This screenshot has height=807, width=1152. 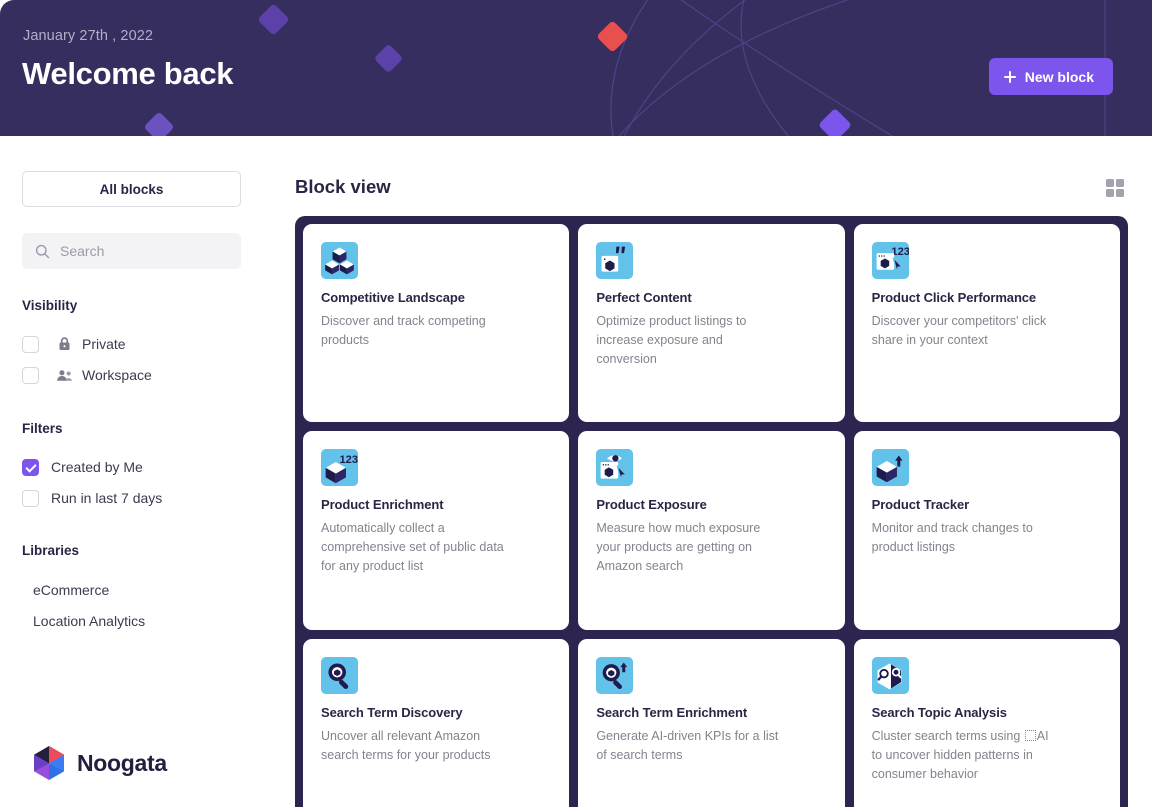 What do you see at coordinates (50, 305) in the screenshot?
I see `visibility-heading: Visibility` at bounding box center [50, 305].